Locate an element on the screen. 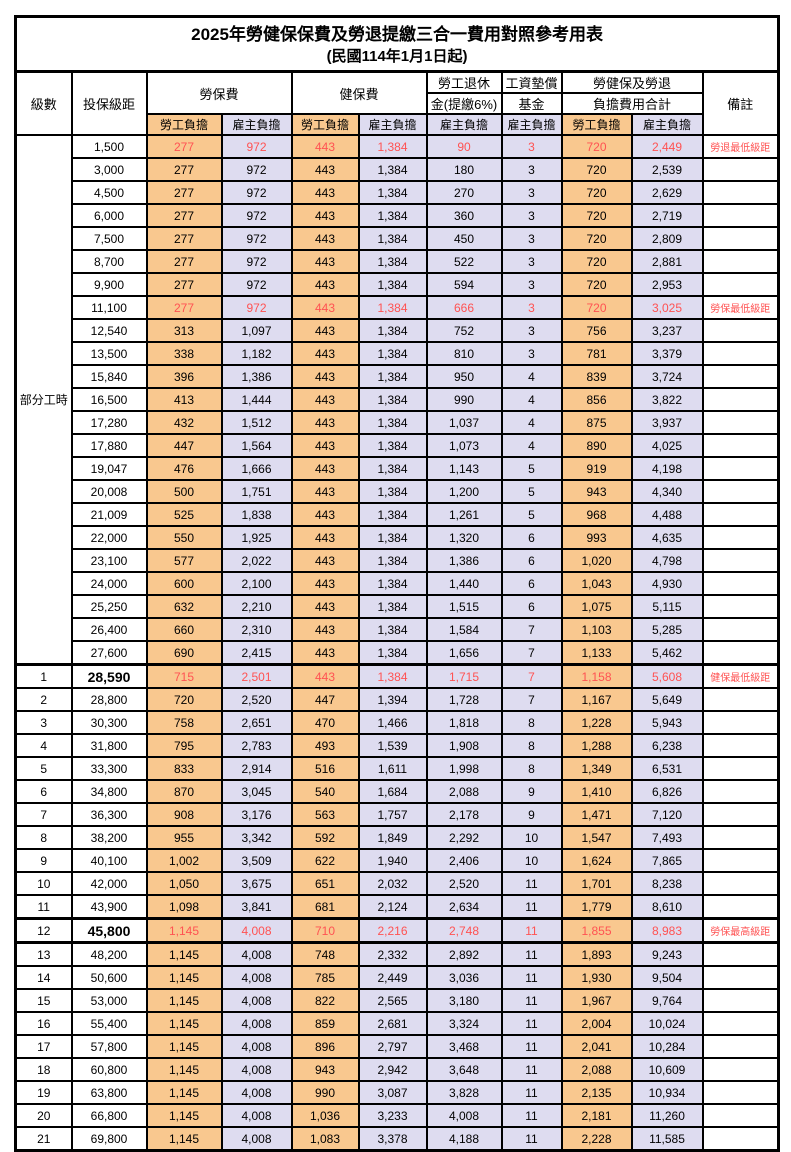 The height and width of the screenshot is (1152, 791). value-cell: 6 is located at coordinates (531, 560).